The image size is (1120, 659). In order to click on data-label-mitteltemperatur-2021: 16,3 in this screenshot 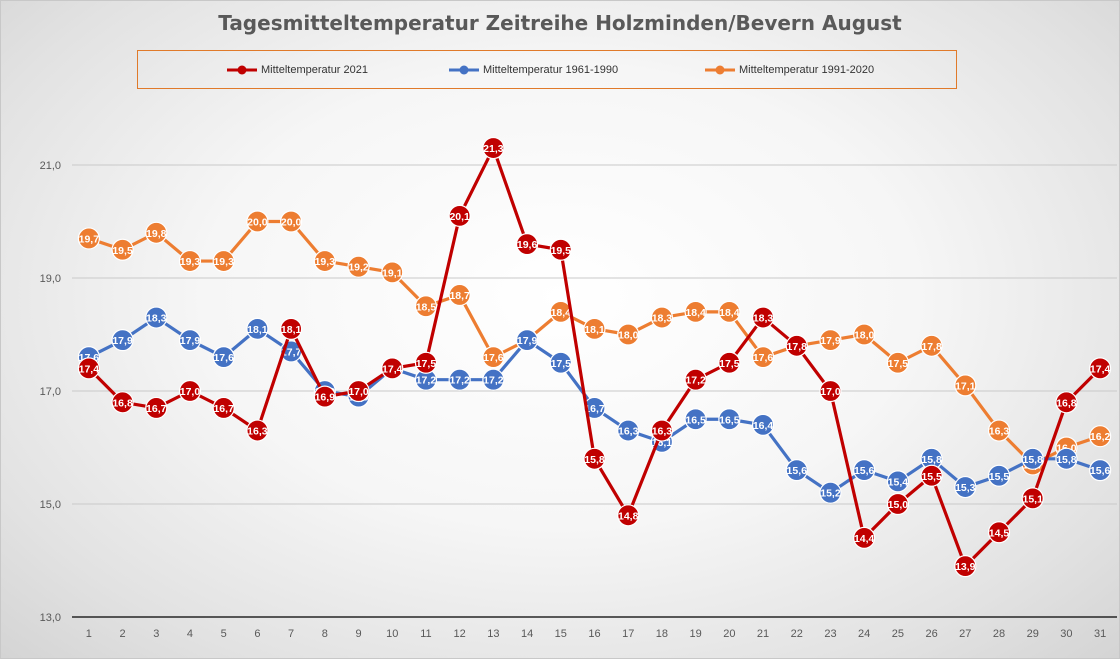, I will do `click(662, 432)`.